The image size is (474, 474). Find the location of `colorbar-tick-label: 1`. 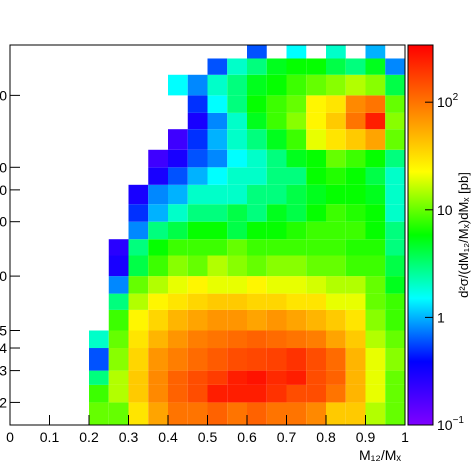

colorbar-tick-label: 1 is located at coordinates (441, 317).